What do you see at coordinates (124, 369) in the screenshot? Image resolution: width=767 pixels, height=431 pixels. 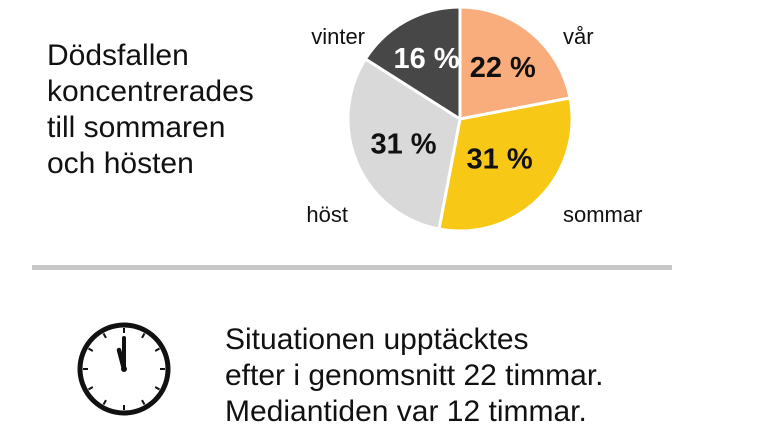 I see `clock-icon` at bounding box center [124, 369].